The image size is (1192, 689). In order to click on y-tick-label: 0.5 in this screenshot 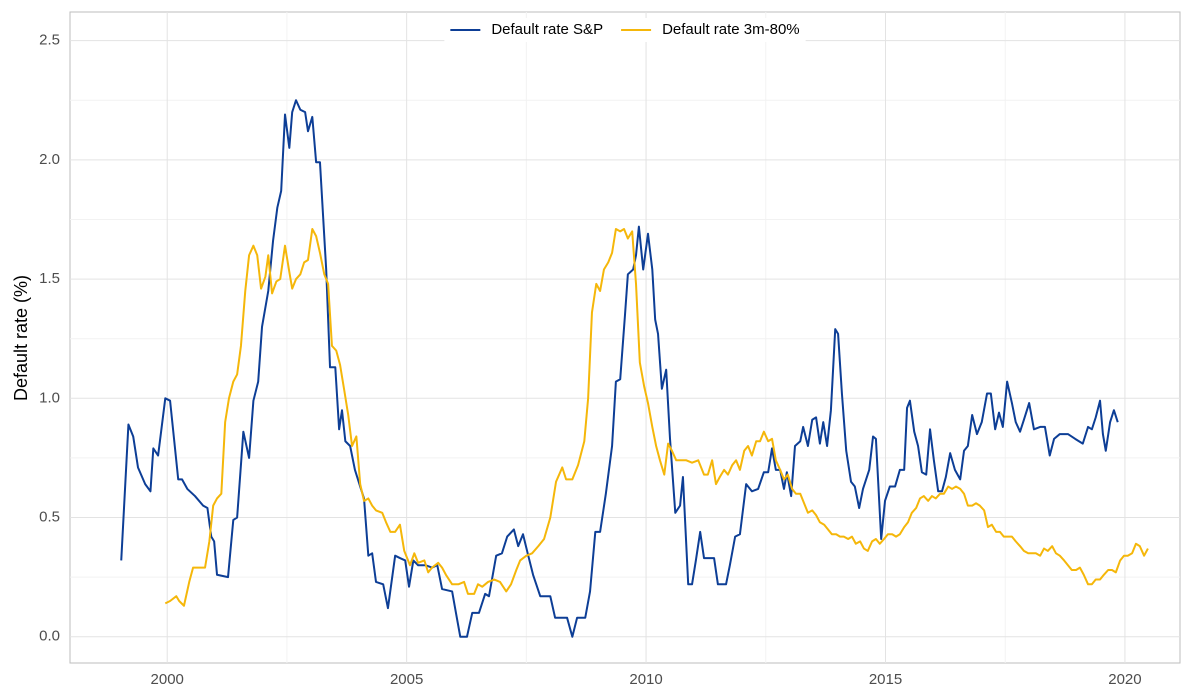, I will do `click(49, 517)`.